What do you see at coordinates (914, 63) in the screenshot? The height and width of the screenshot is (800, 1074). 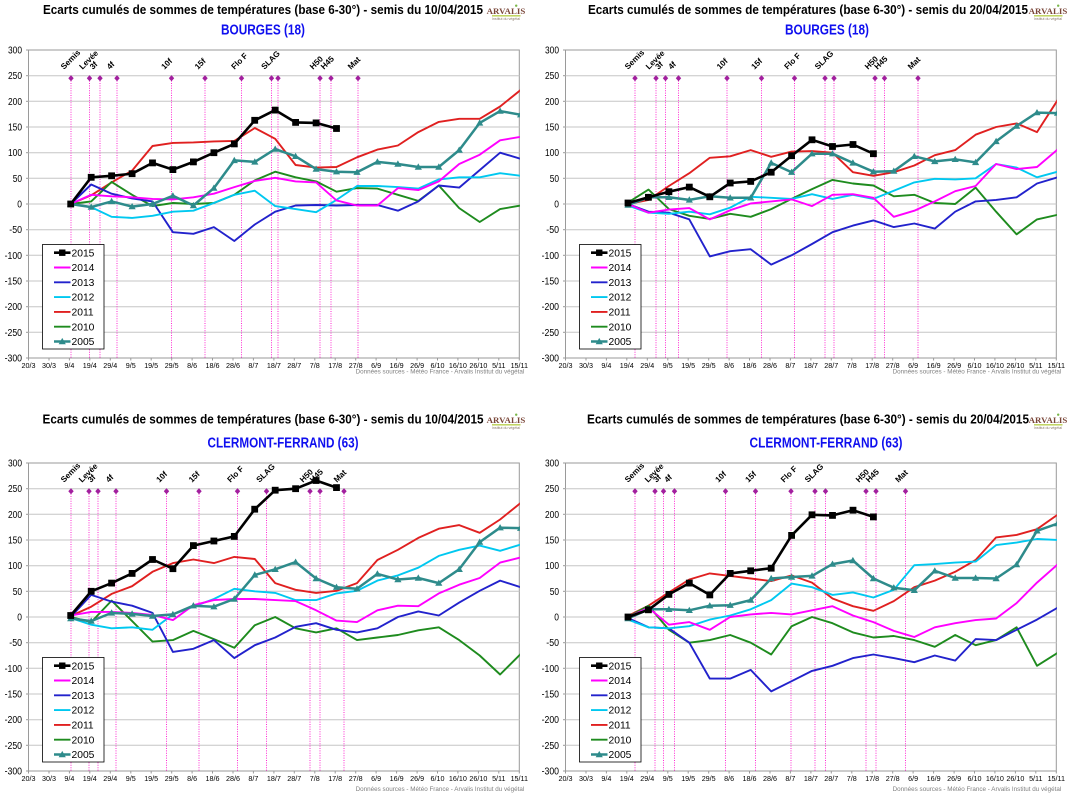 I see `svg-text: Mat` at bounding box center [914, 63].